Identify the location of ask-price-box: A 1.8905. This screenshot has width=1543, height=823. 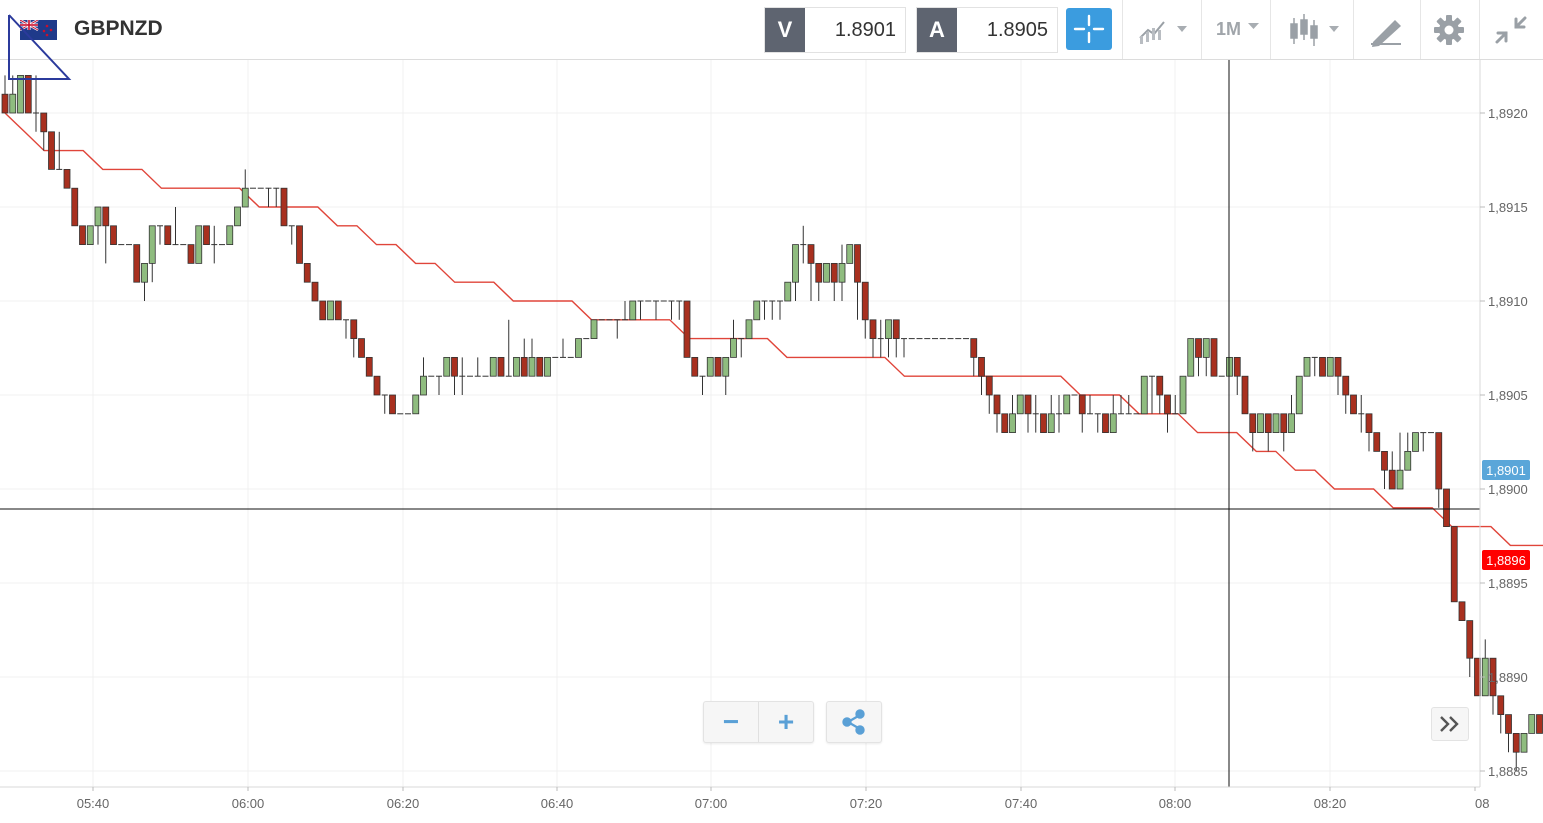
(987, 30).